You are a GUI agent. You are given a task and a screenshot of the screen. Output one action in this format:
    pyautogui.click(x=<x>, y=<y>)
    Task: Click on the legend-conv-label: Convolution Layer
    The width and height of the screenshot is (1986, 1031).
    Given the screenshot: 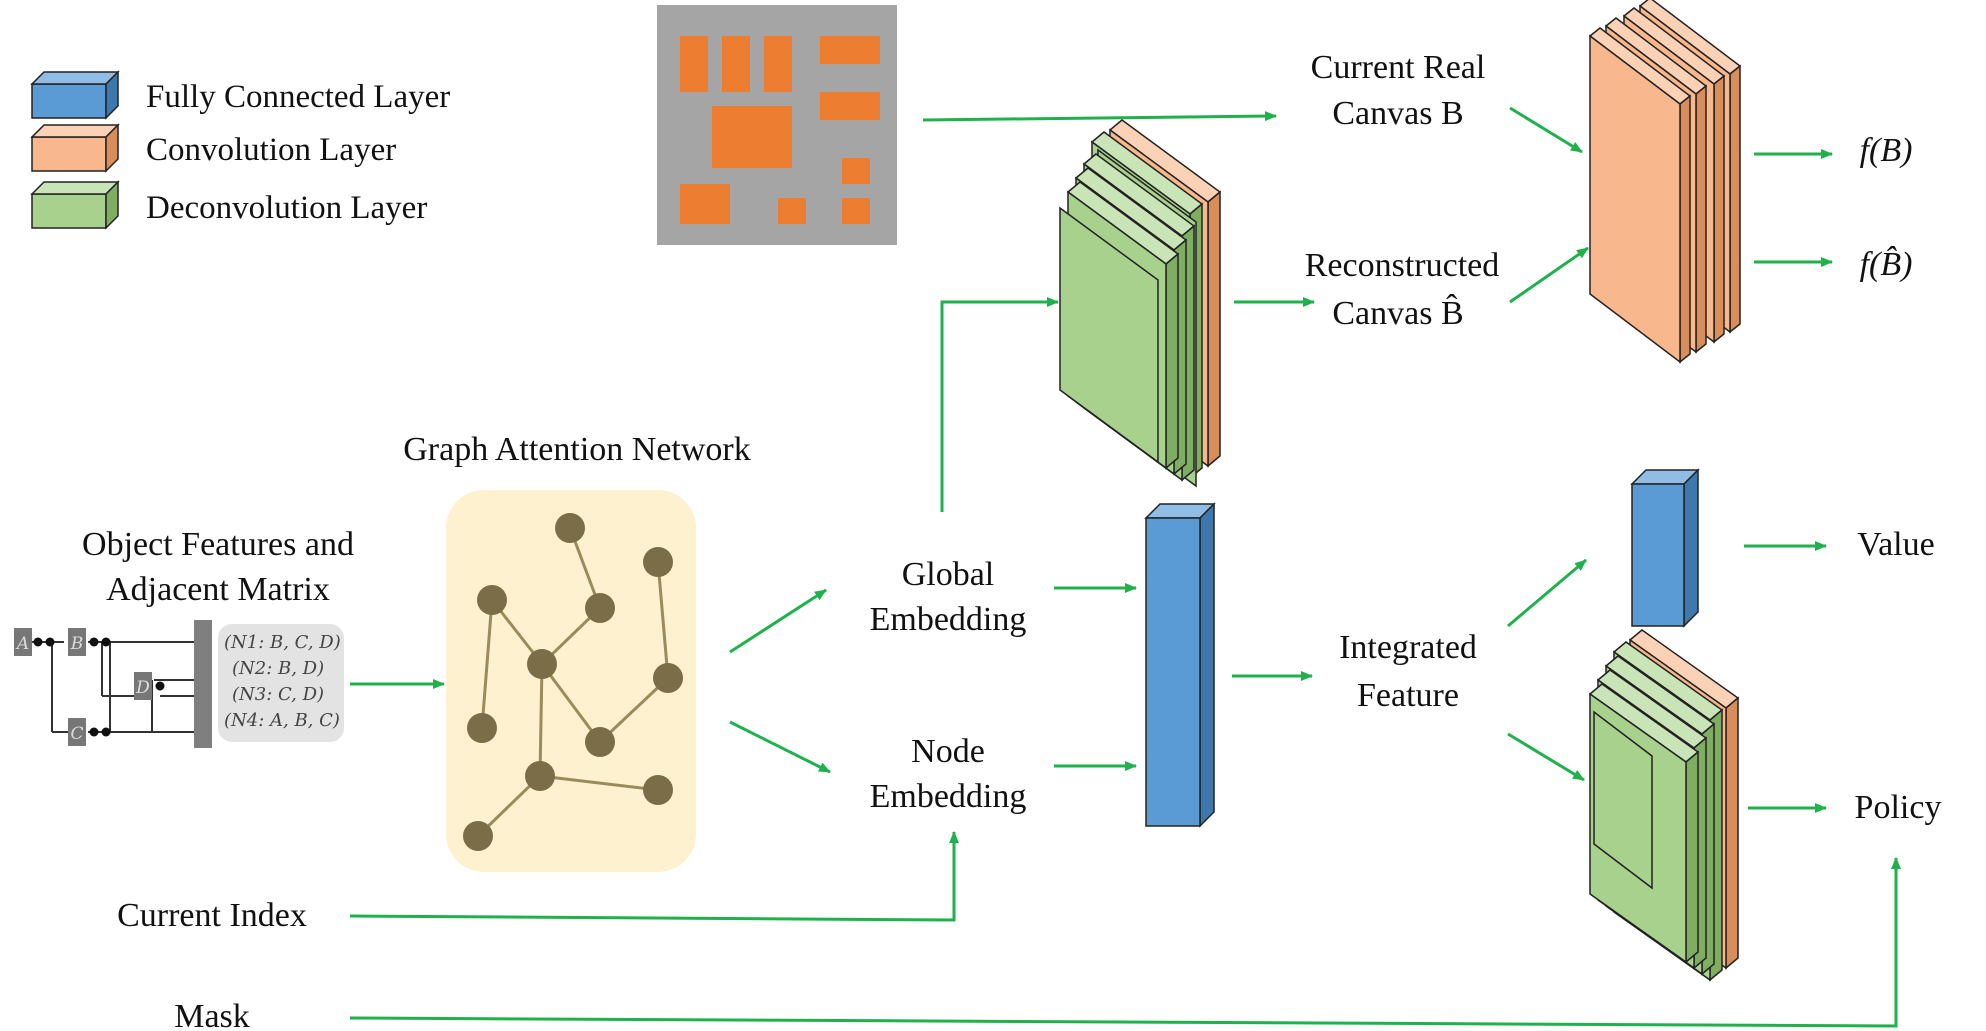 What is the action you would take?
    pyautogui.click(x=271, y=150)
    